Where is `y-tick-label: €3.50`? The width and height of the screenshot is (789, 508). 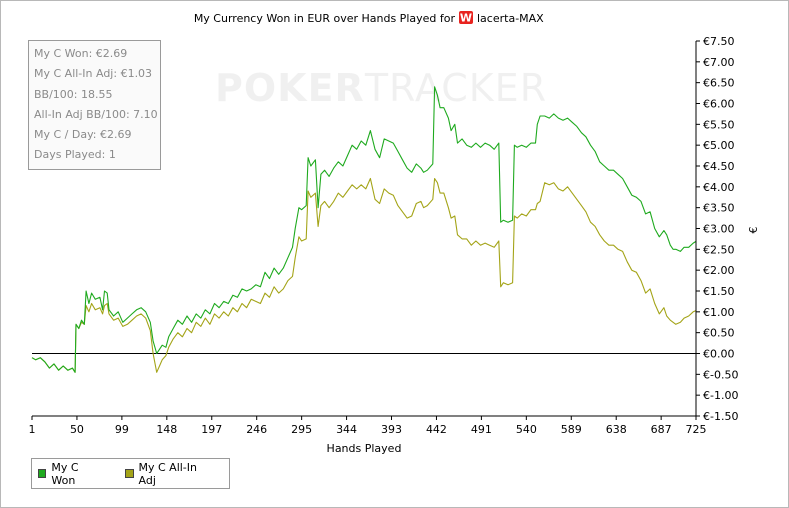
y-tick-label: €3.50 is located at coordinates (719, 208).